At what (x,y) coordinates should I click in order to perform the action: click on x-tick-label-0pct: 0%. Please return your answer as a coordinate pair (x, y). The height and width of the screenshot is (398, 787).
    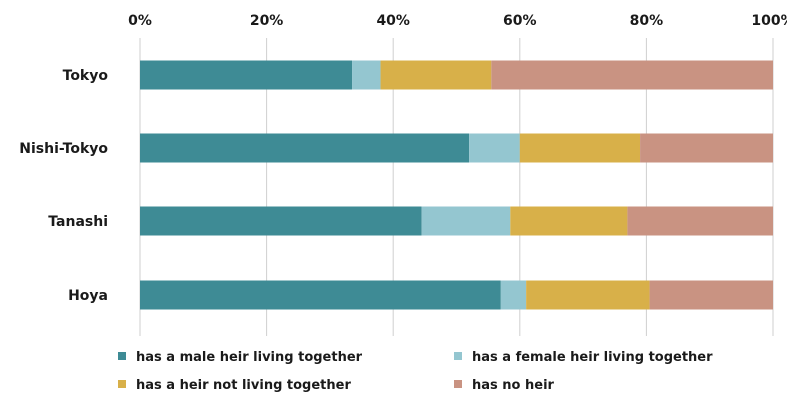
    Looking at the image, I should click on (140, 21).